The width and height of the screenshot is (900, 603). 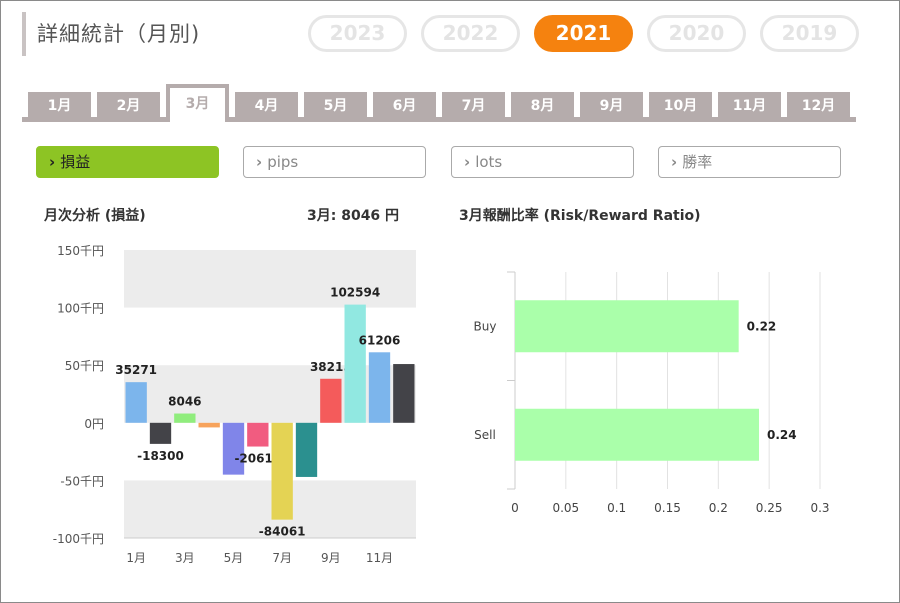 I want to click on data-label: 0.24, so click(x=782, y=435).